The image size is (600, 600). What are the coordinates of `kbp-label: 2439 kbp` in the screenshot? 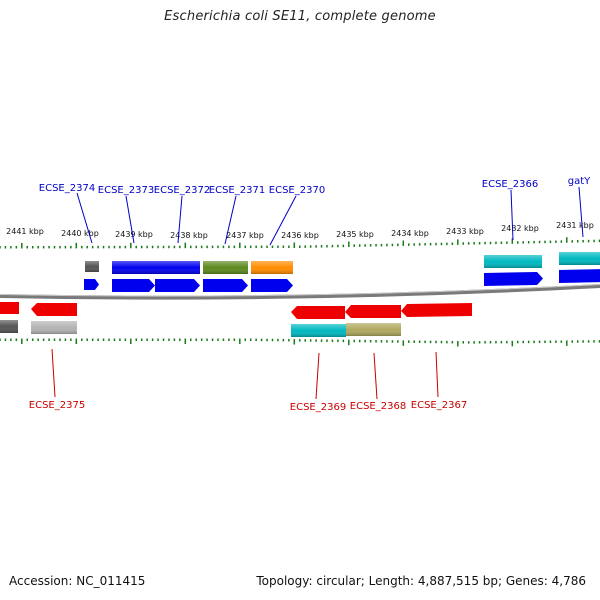 It's located at (134, 234).